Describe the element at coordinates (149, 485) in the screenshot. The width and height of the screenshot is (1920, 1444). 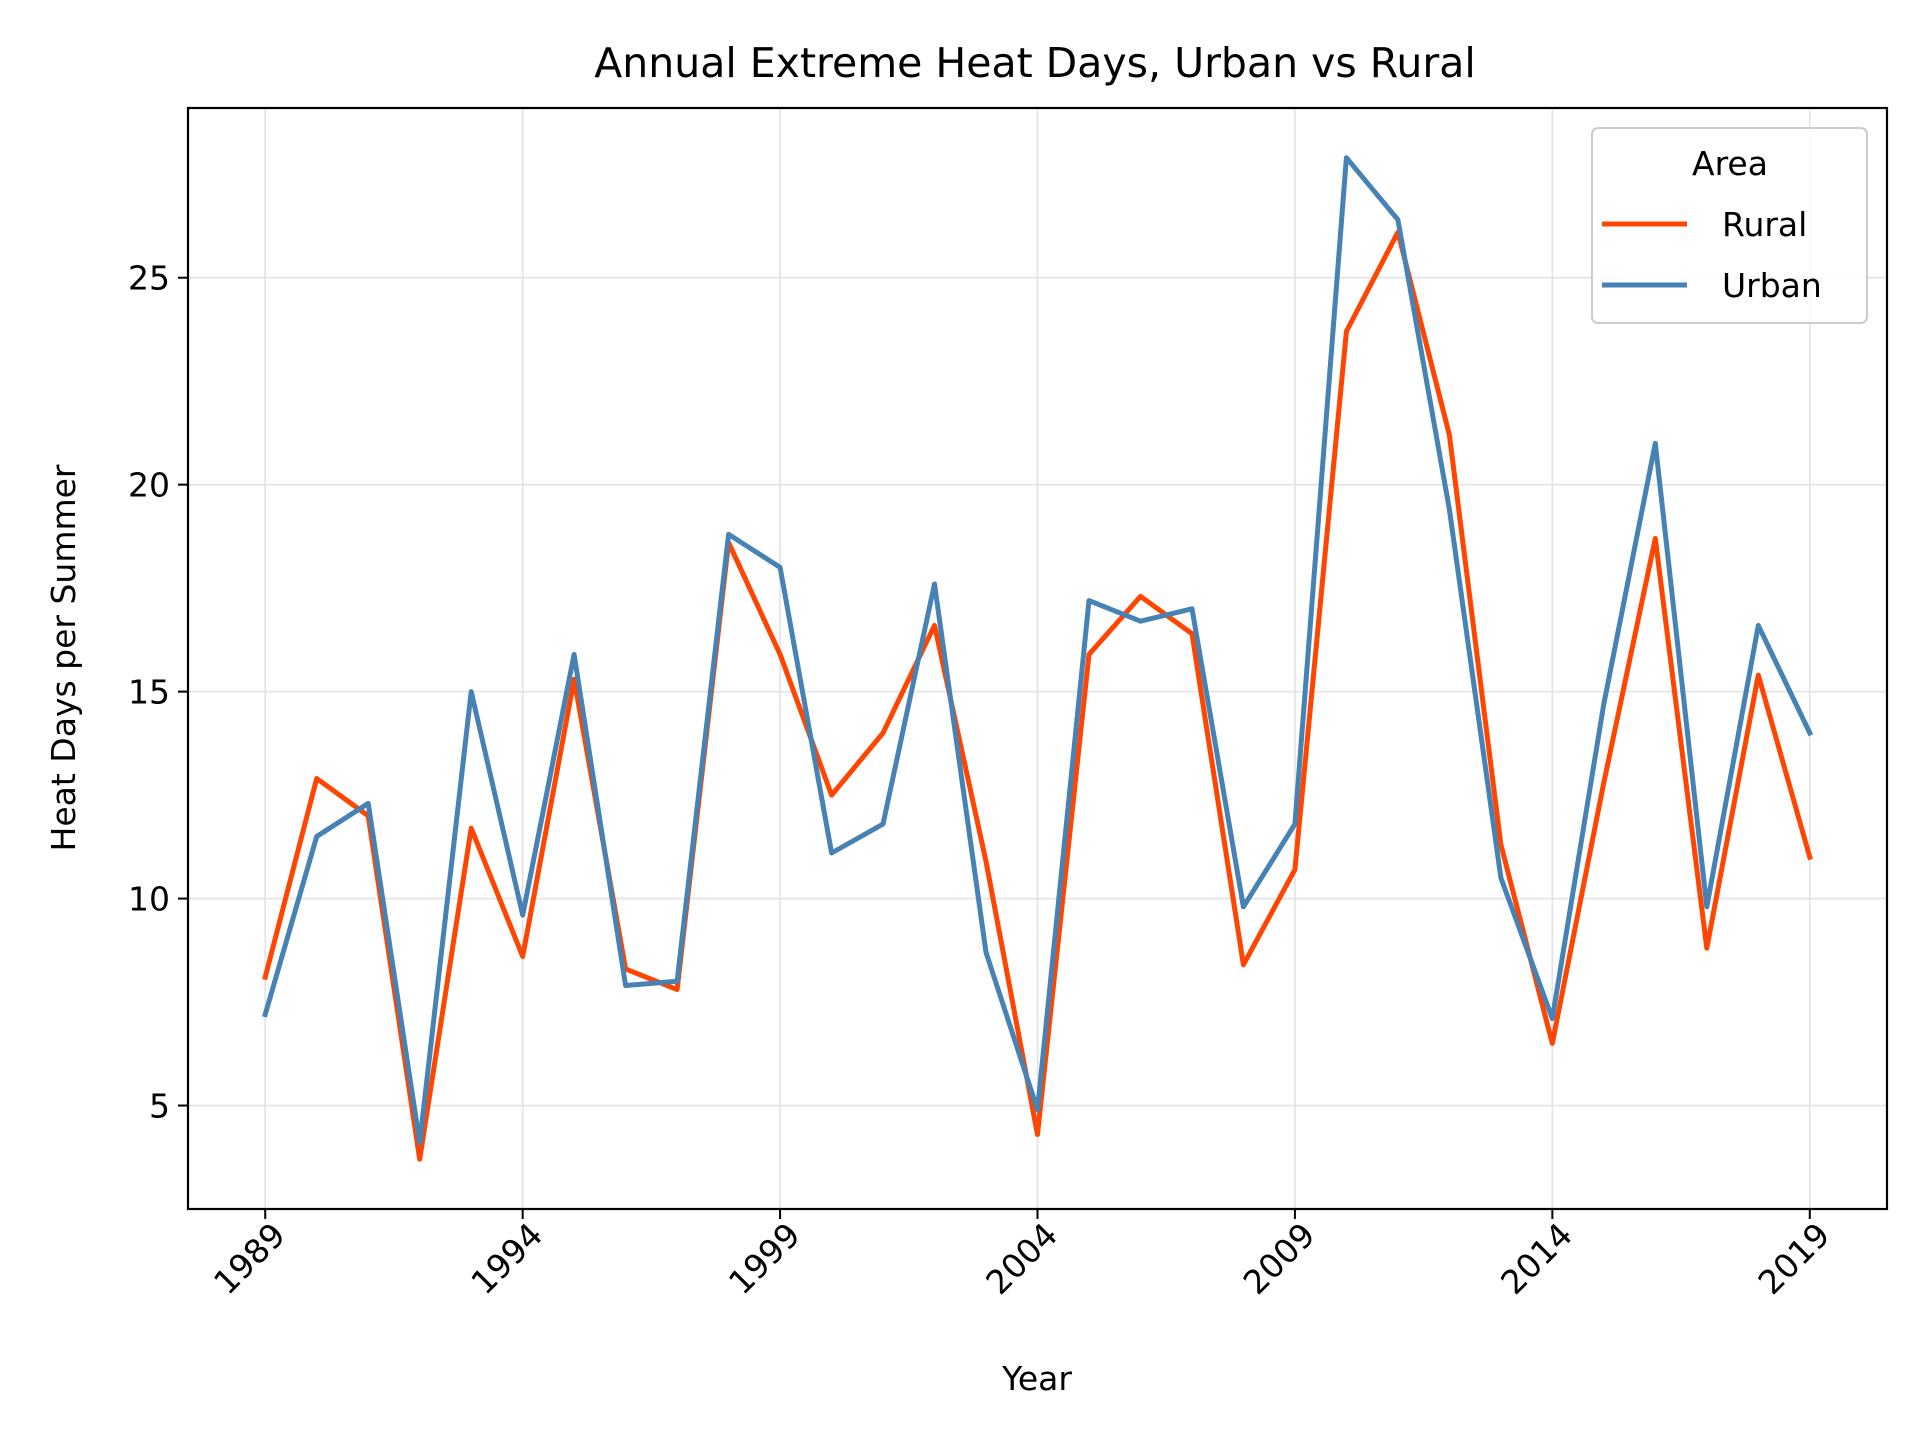
I see `y-tick-label: 20` at that location.